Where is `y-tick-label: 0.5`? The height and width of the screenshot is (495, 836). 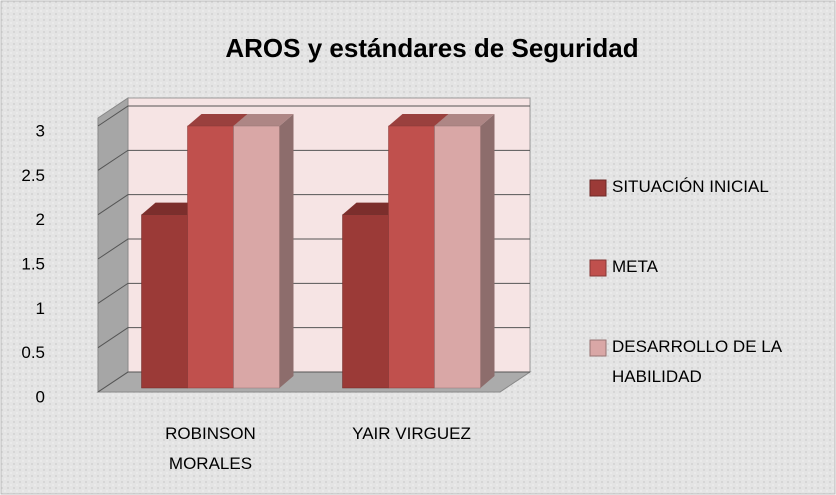 y-tick-label: 0.5 is located at coordinates (33, 352).